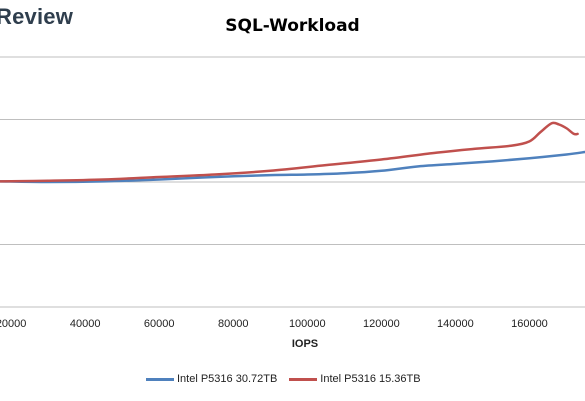 This screenshot has width=585, height=401. What do you see at coordinates (455, 324) in the screenshot?
I see `x-tick-label: 140000` at bounding box center [455, 324].